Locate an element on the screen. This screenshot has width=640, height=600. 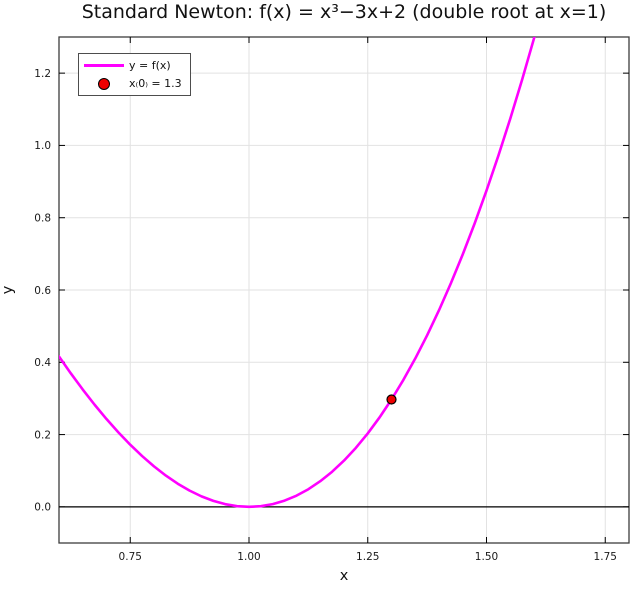
x-axis-label: x is located at coordinates (344, 576).